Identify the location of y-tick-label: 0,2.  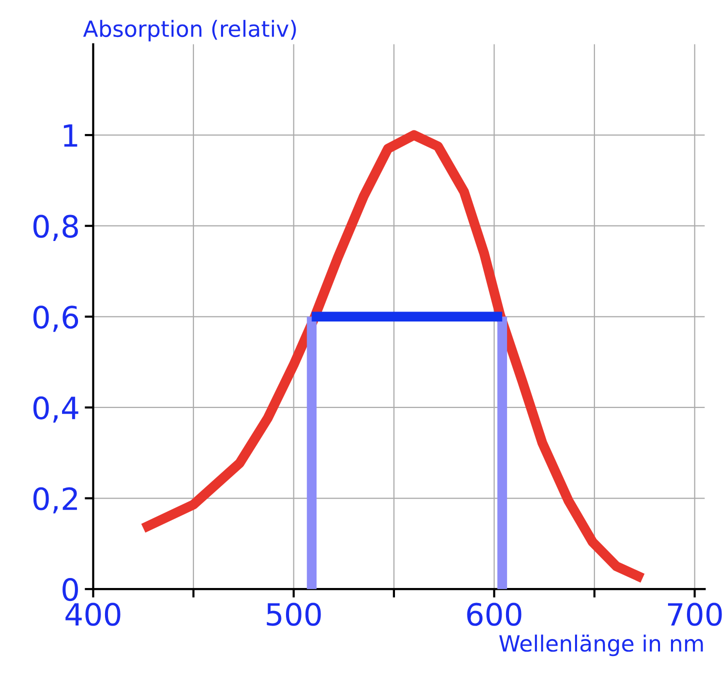
(55, 500).